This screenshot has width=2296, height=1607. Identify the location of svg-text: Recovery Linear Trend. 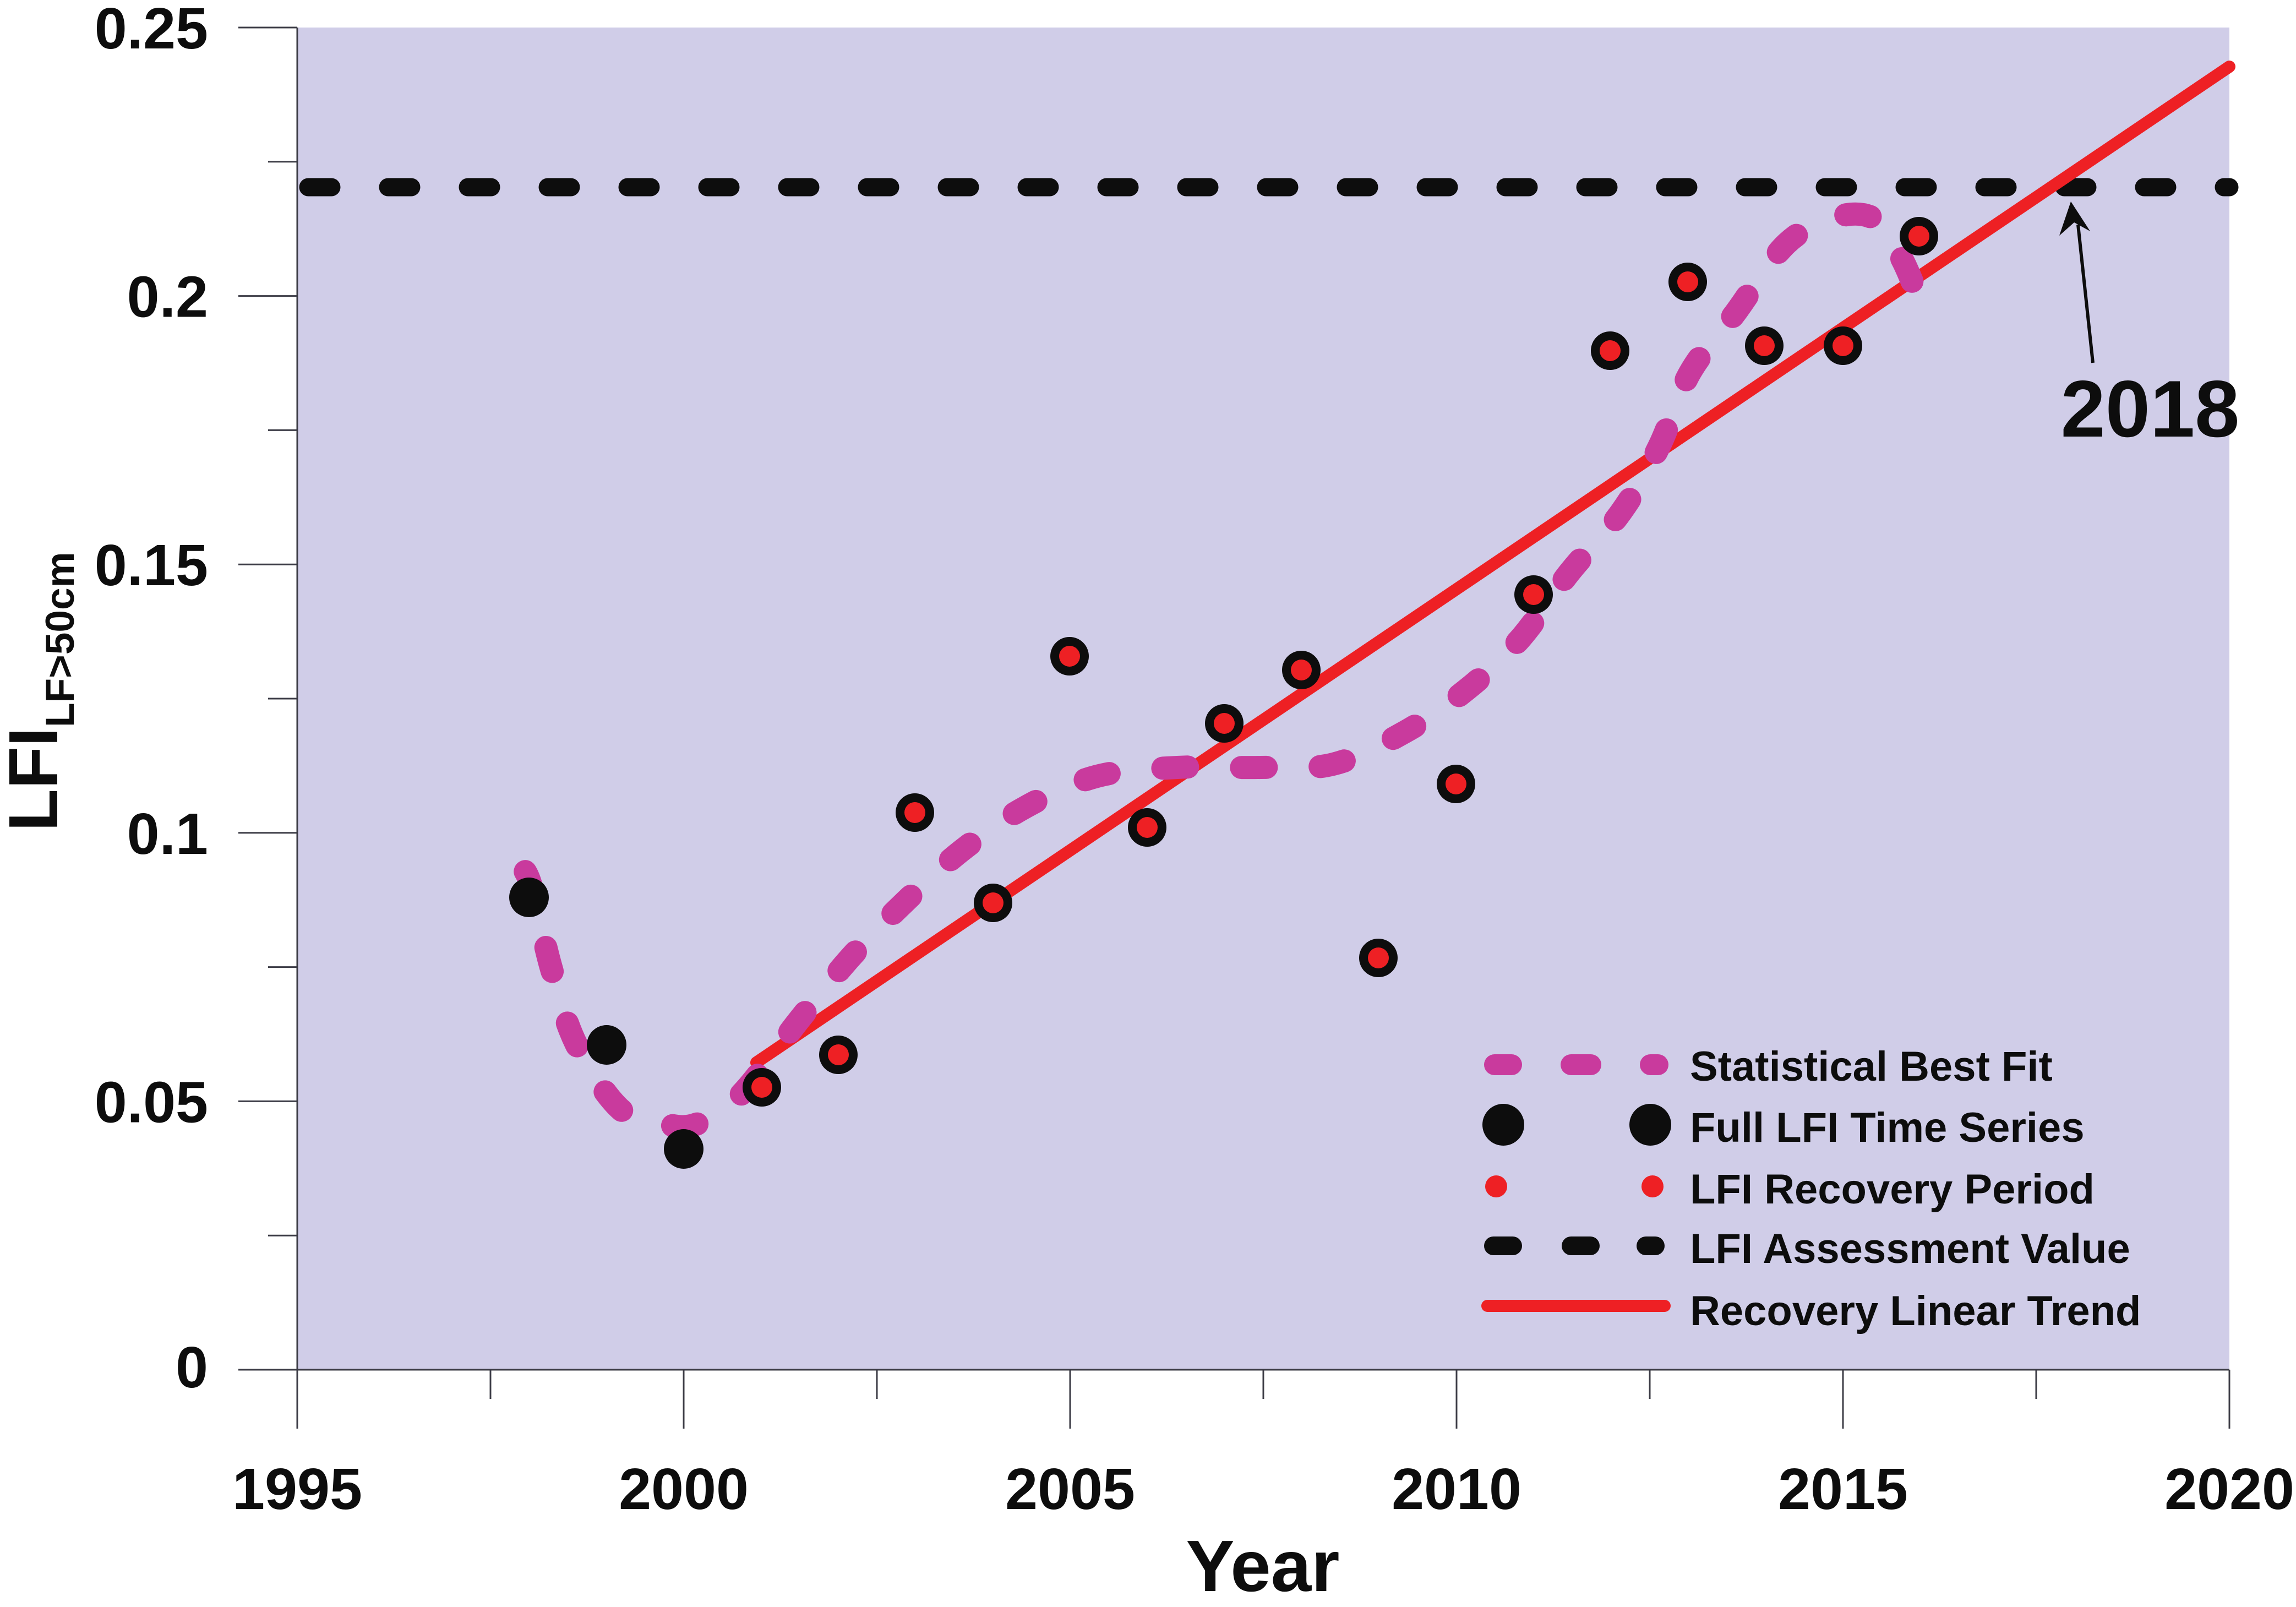
(1915, 1311).